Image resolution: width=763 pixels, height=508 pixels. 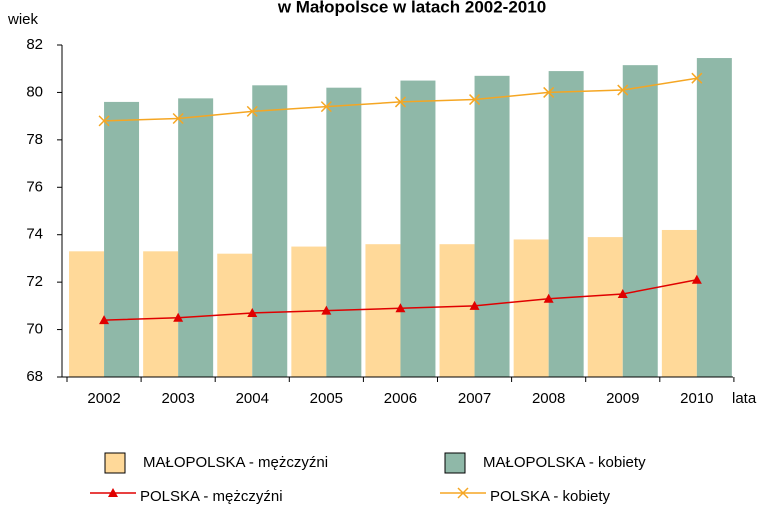 I want to click on y-tick-label: 72, so click(x=34, y=281).